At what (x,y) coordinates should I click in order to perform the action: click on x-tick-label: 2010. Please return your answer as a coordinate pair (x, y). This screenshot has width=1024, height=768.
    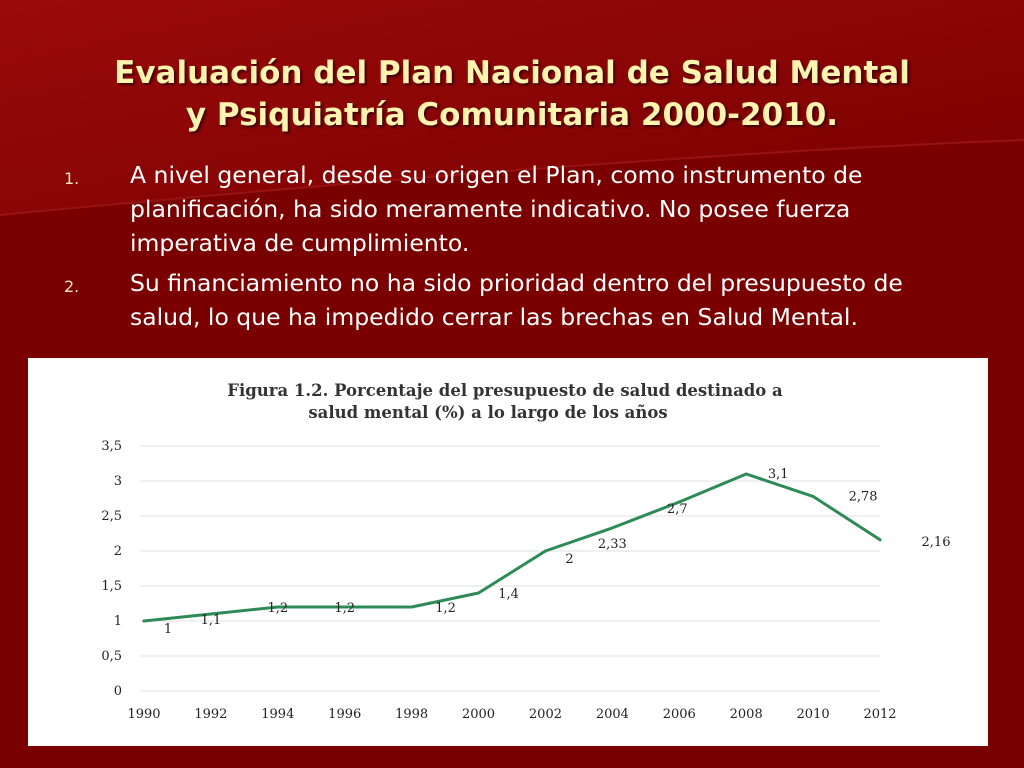
    Looking at the image, I should click on (813, 714).